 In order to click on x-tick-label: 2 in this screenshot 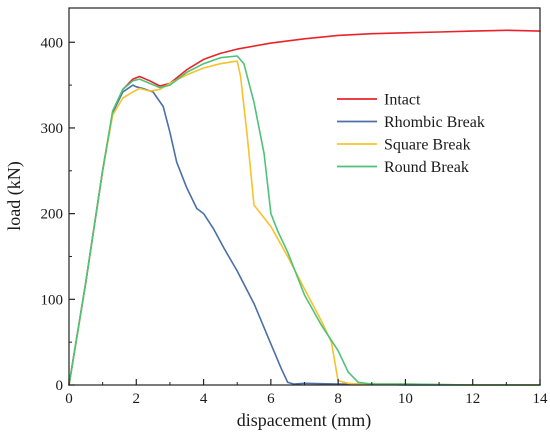, I will do `click(137, 399)`.